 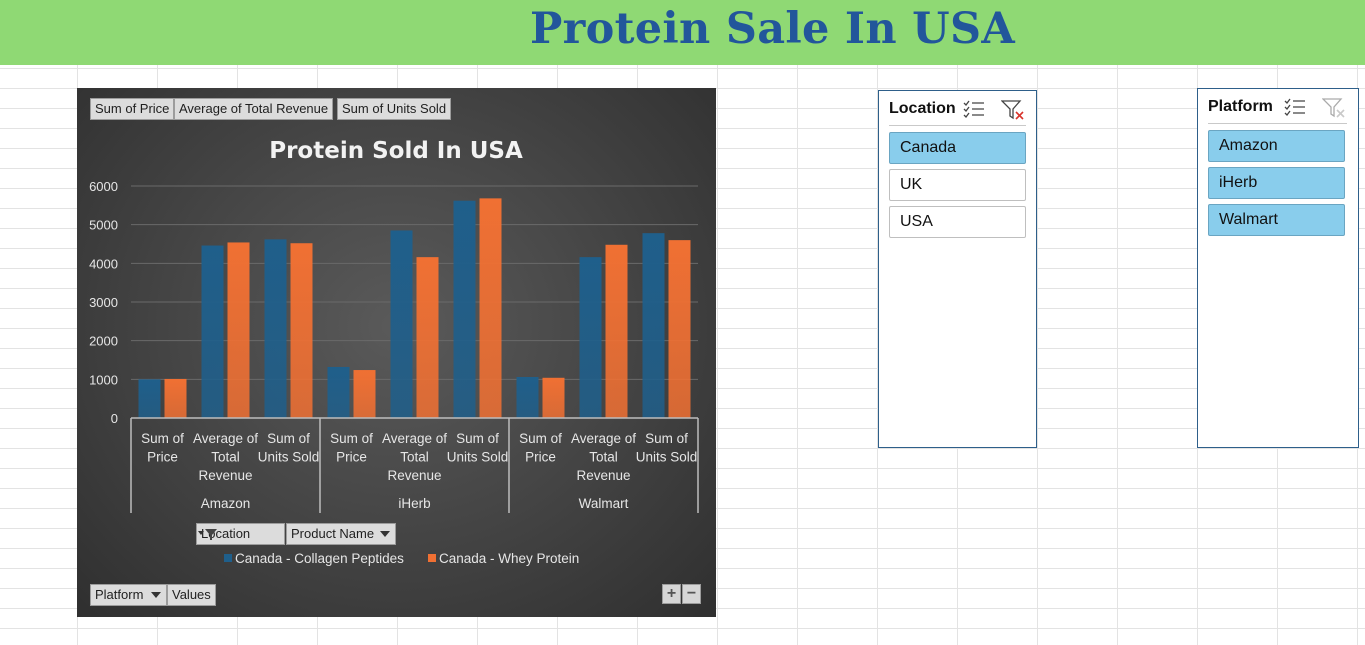 I want to click on value-field-button-price: Sum of Price, so click(x=132, y=109).